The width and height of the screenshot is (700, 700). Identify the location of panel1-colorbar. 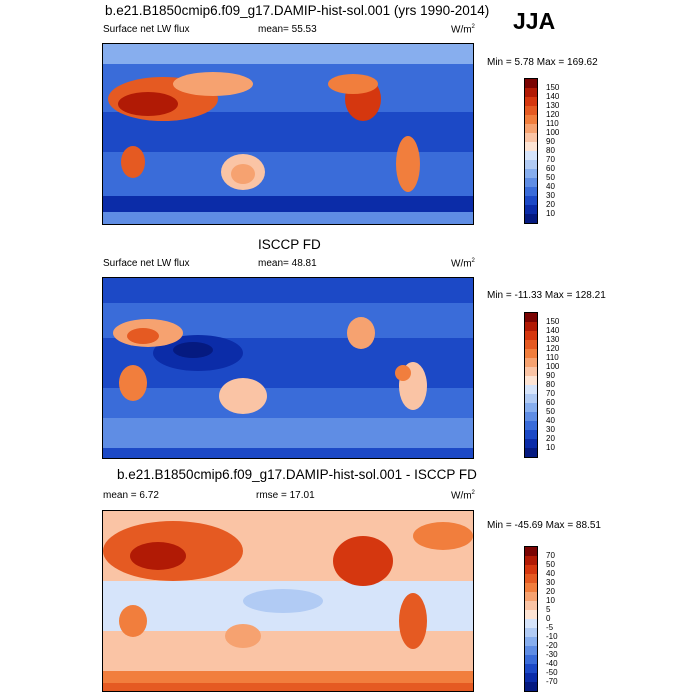
(531, 151).